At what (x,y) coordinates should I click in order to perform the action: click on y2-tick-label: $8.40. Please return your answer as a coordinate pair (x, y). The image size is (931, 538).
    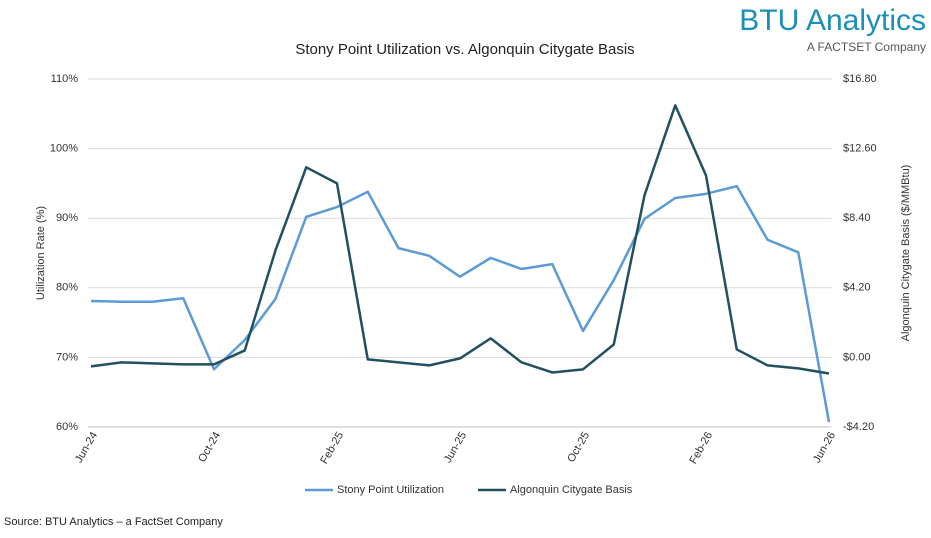
    Looking at the image, I should click on (857, 218).